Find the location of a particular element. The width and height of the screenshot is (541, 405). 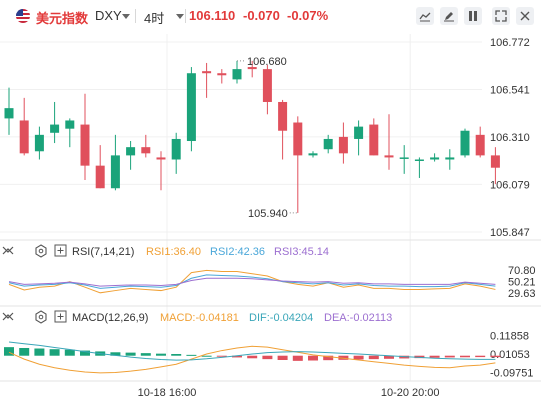

symbol-selector: DXY is located at coordinates (108, 15).